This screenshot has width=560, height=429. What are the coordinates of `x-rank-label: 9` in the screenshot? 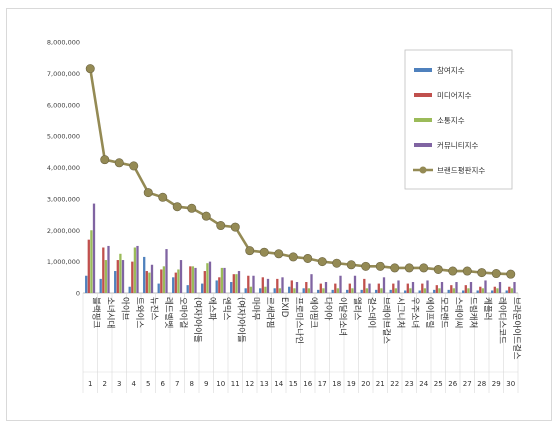 It's located at (206, 384).